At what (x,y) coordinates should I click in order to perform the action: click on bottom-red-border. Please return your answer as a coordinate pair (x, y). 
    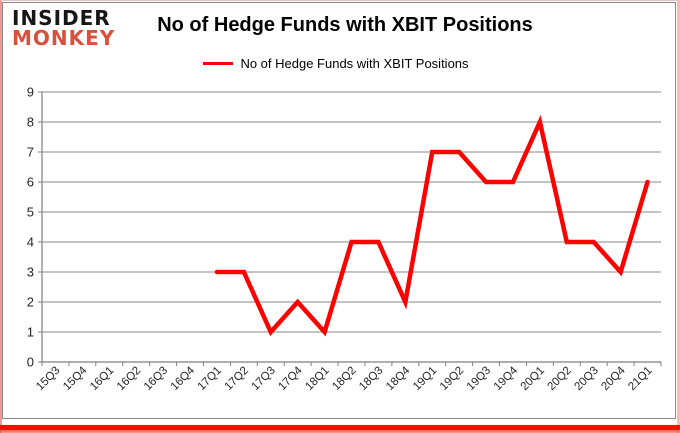
    Looking at the image, I should click on (340, 427).